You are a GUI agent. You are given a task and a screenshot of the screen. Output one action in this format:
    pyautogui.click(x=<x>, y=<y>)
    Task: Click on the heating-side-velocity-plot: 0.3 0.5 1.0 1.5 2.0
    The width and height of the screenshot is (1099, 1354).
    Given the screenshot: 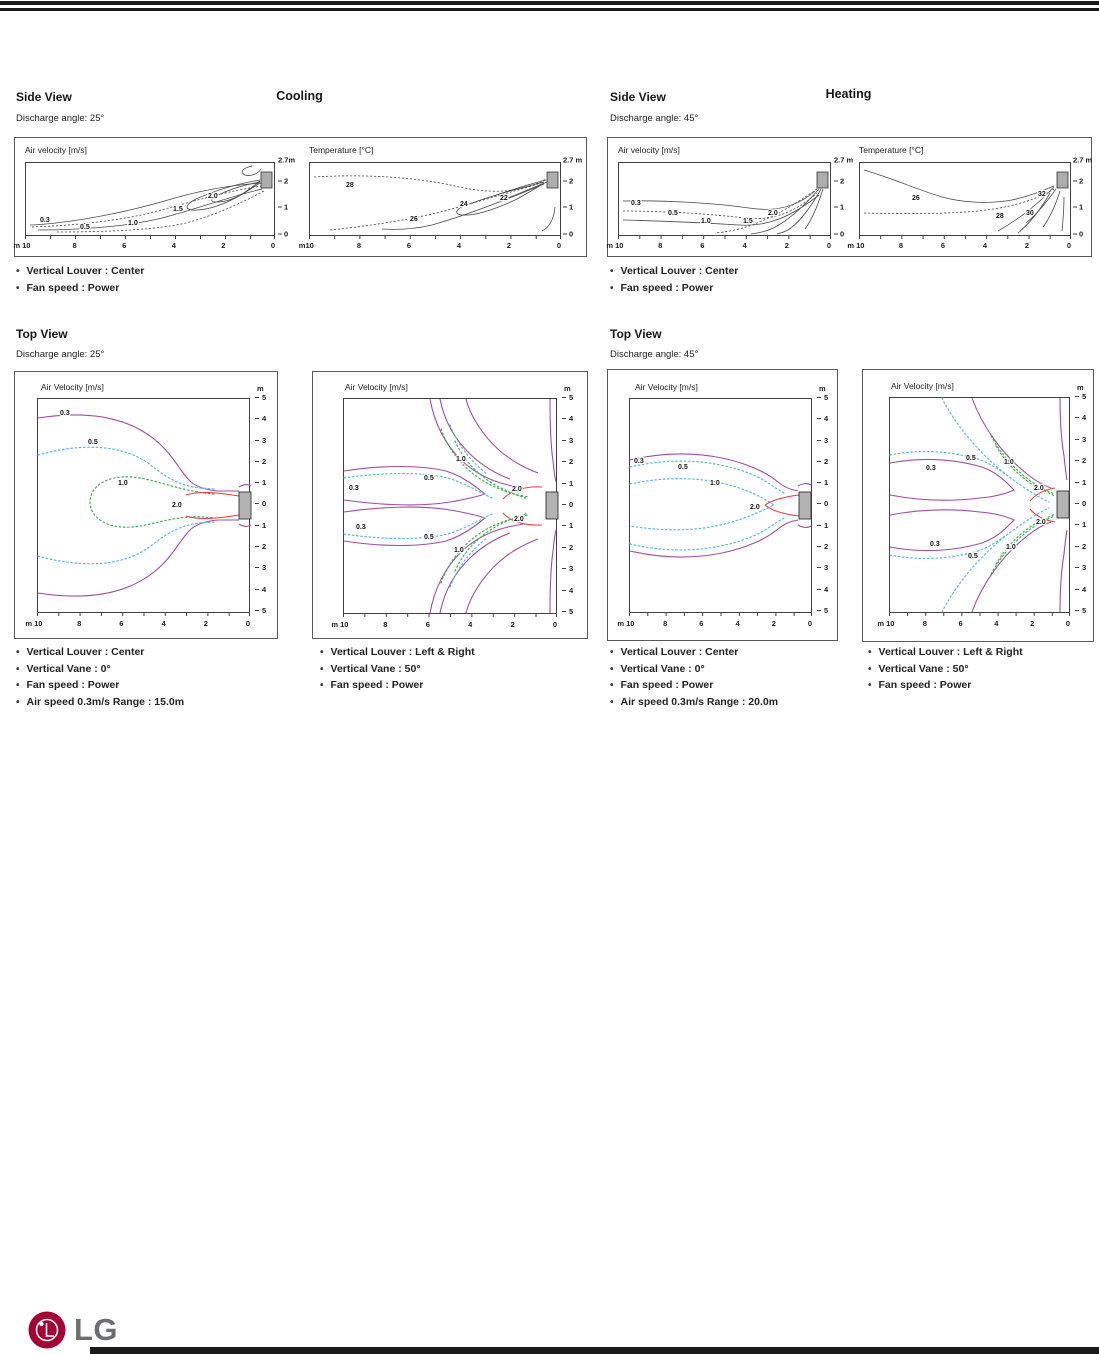 What is the action you would take?
    pyautogui.click(x=724, y=200)
    